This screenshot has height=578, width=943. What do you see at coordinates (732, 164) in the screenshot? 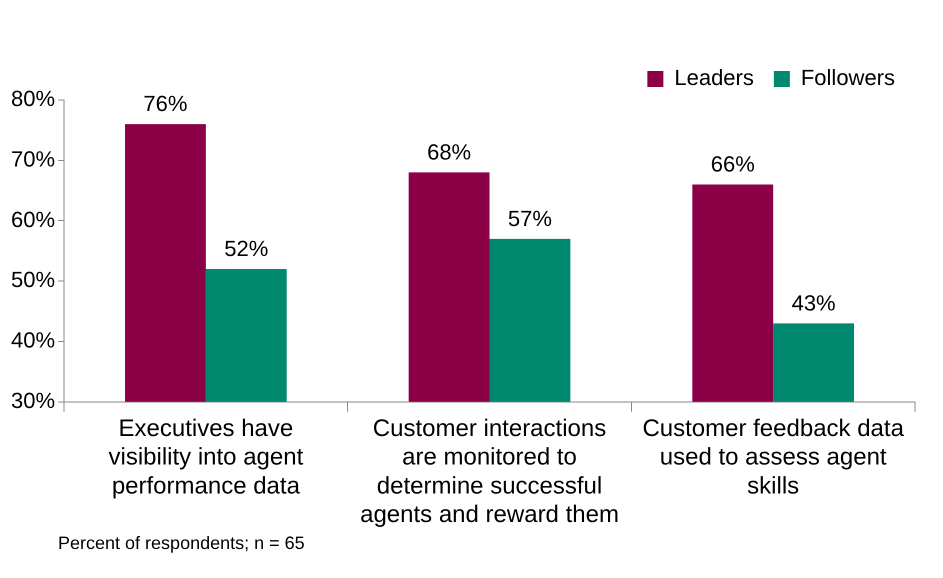
I see `text: 66%` at bounding box center [732, 164].